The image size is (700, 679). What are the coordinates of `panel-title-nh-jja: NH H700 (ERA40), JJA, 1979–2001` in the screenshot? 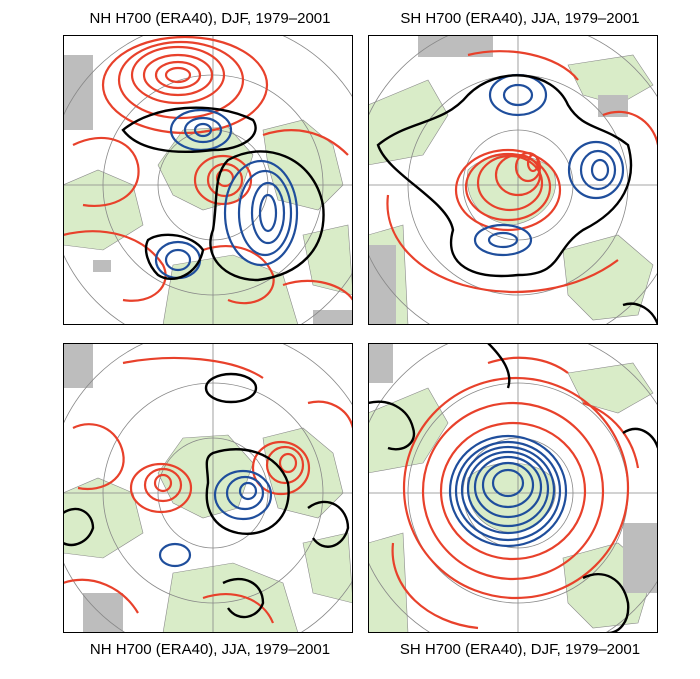 It's located at (210, 649).